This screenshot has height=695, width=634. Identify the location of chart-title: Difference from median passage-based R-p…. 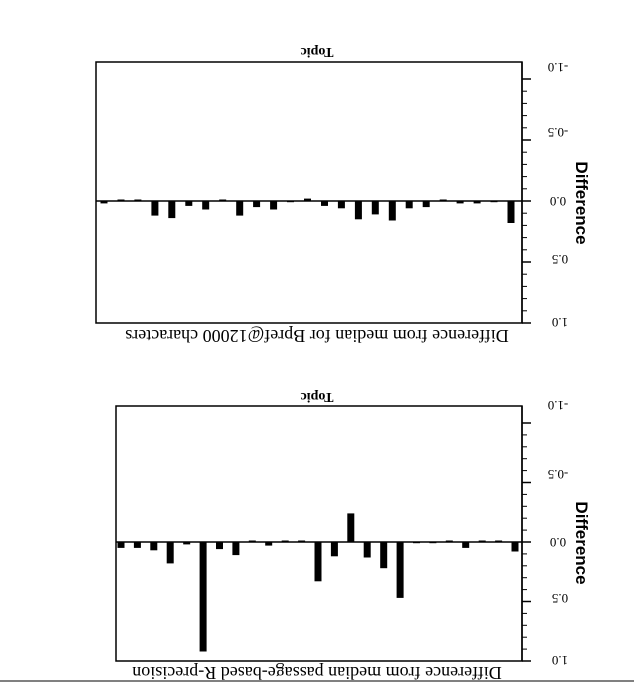
(317, 673).